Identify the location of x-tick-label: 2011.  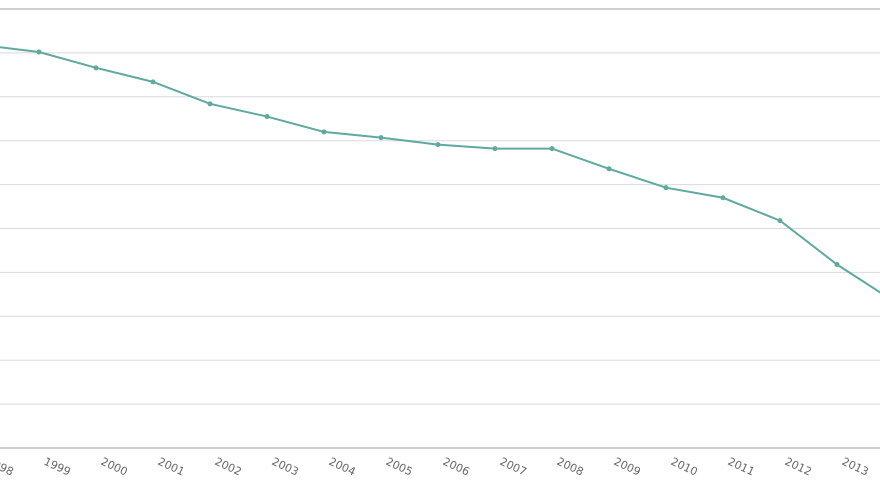
(741, 467).